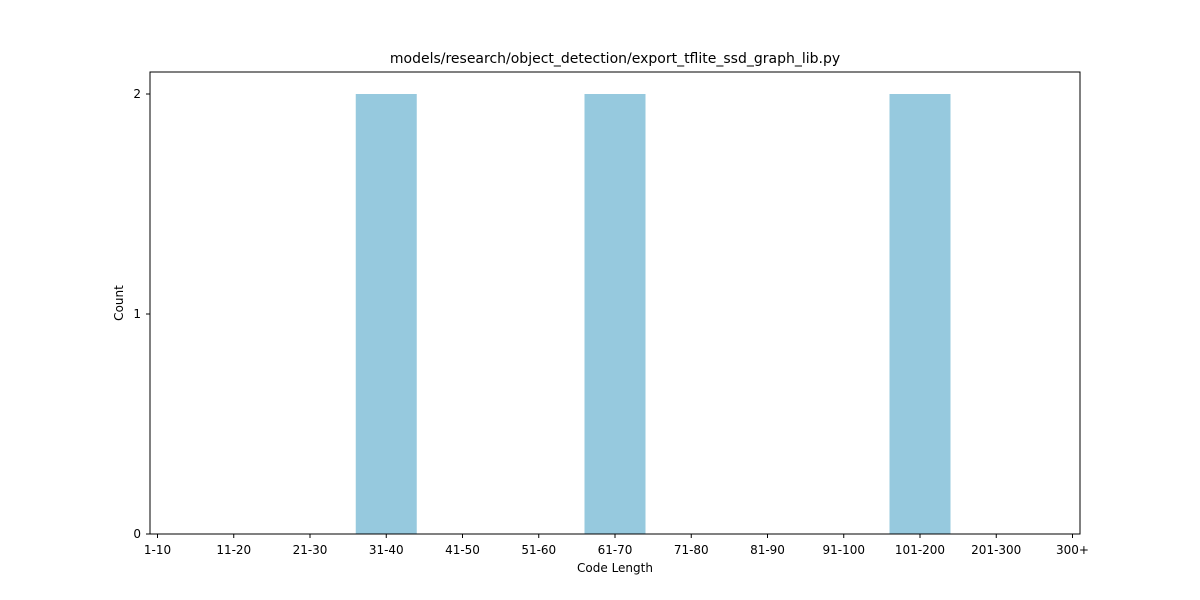  Describe the element at coordinates (386, 550) in the screenshot. I see `x-tick-label: 31-40` at that location.